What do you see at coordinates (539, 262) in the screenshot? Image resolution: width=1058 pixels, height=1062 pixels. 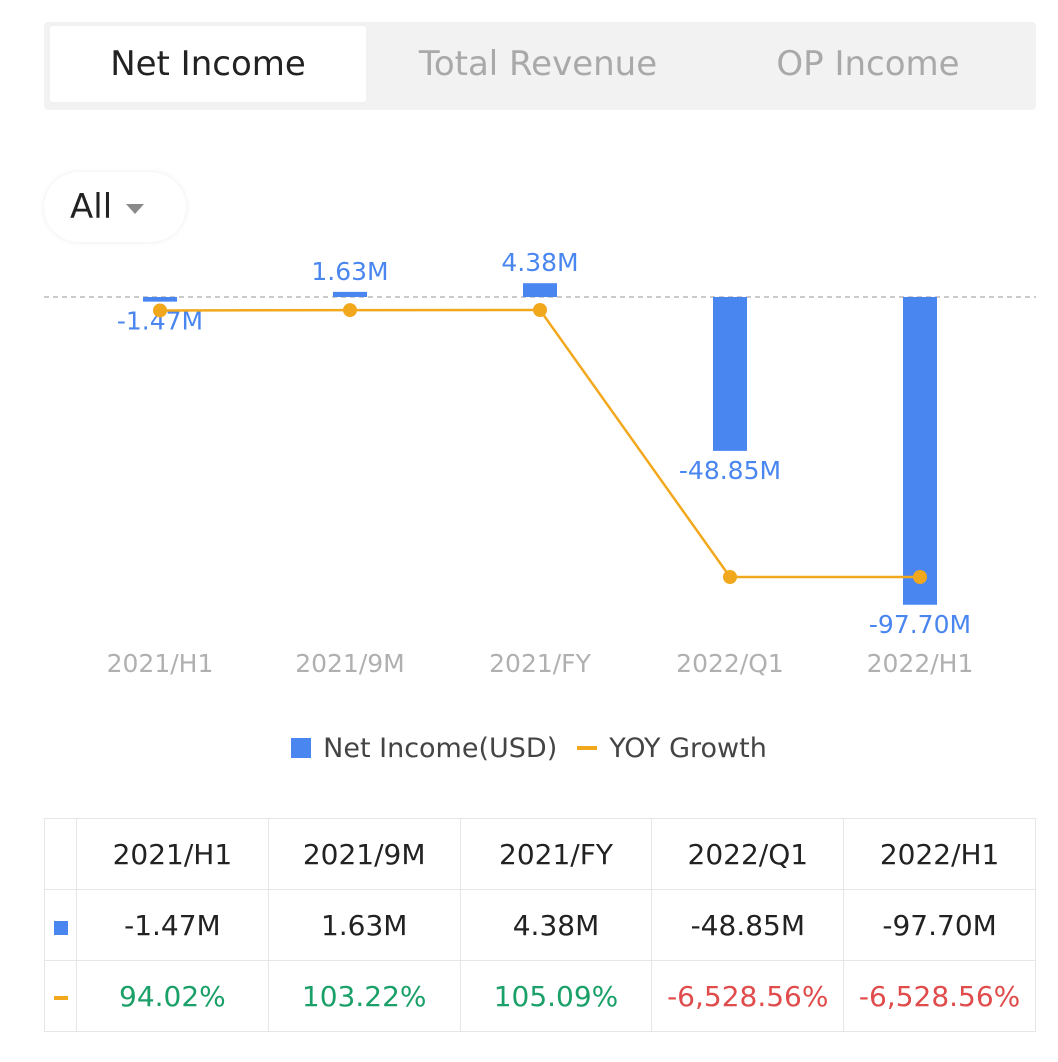 I see `bar-label-2021/FY: 4.38M` at bounding box center [539, 262].